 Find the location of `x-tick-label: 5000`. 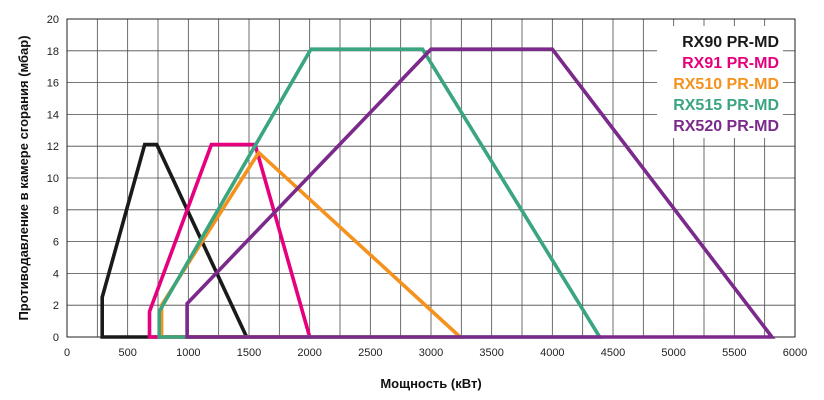

x-tick-label: 5000 is located at coordinates (673, 353).